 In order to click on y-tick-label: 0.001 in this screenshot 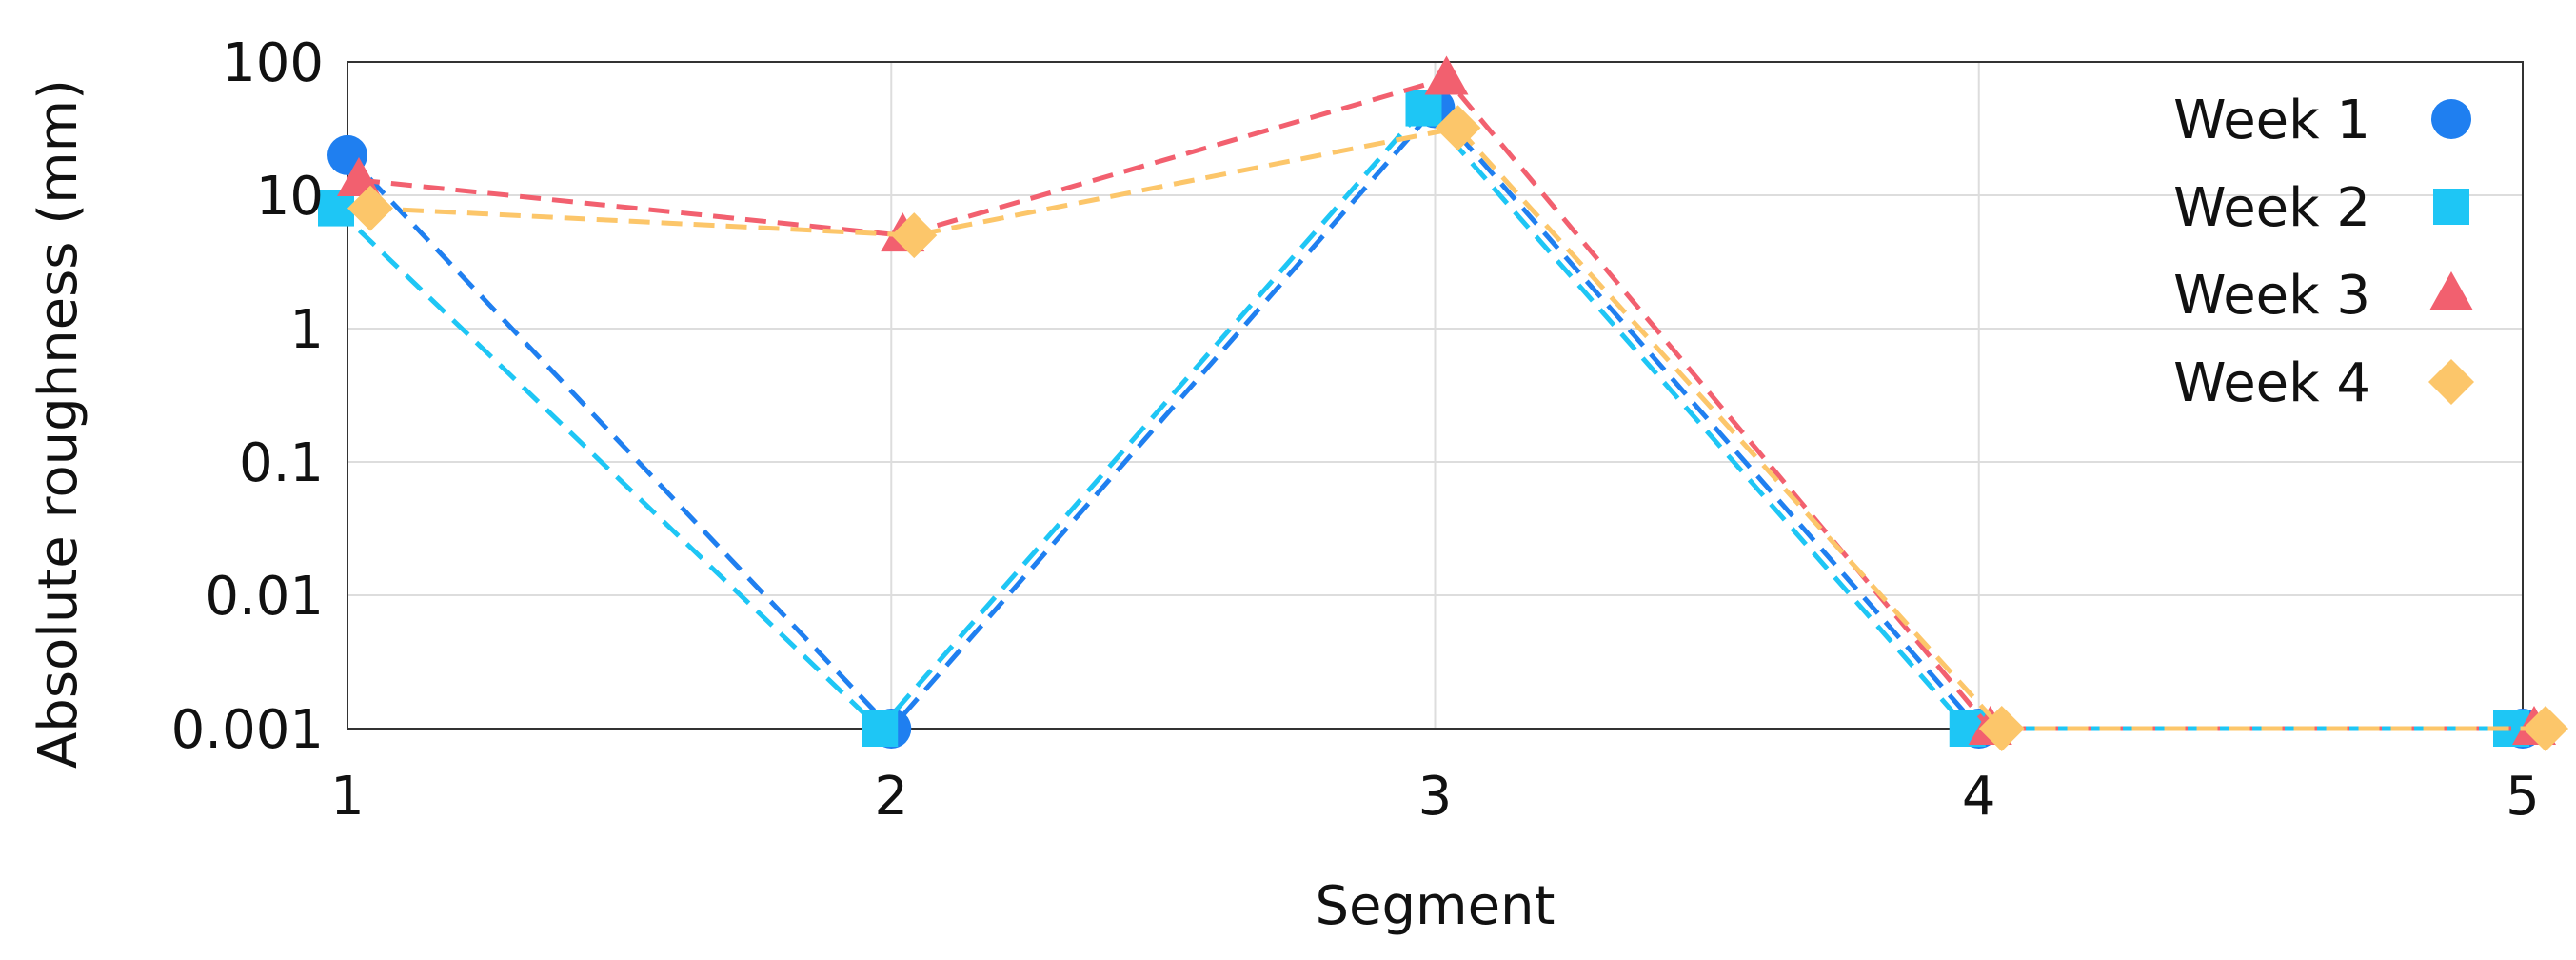, I will do `click(247, 730)`.